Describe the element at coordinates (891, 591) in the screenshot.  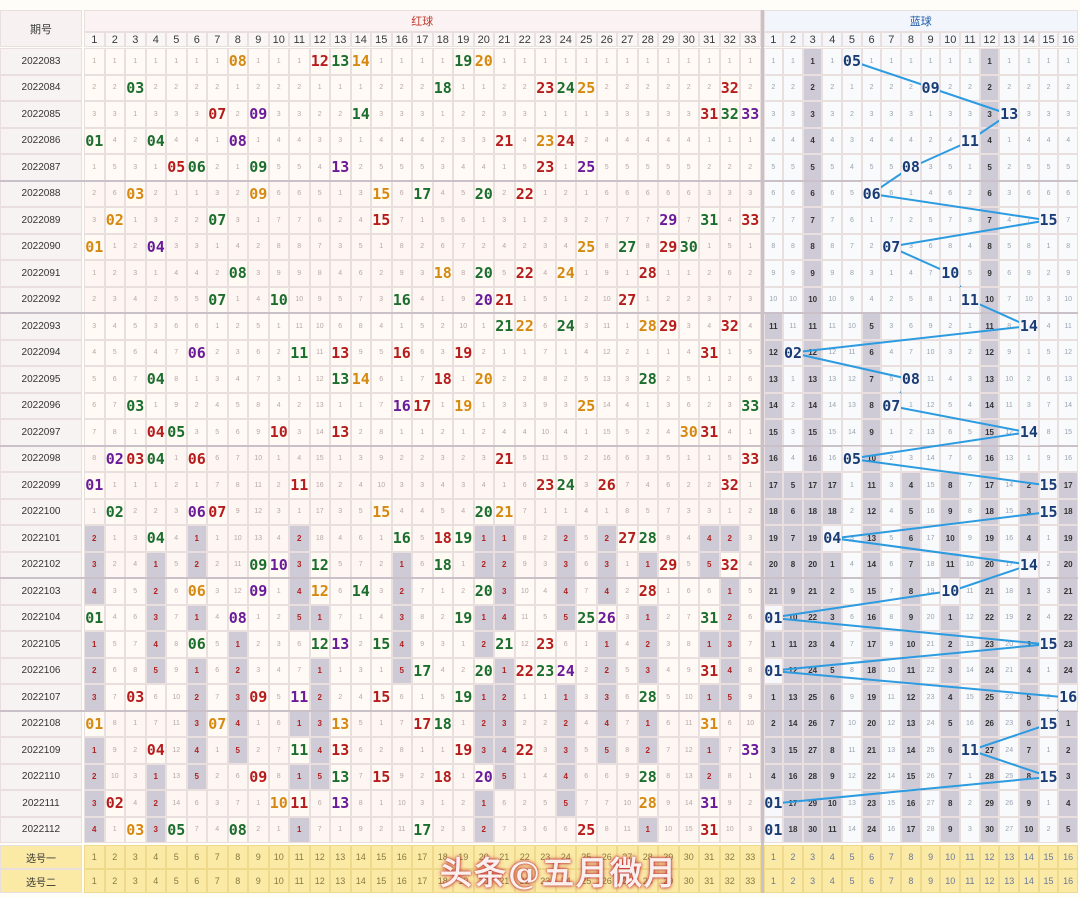
I see `blue-ball-miss: 7` at that location.